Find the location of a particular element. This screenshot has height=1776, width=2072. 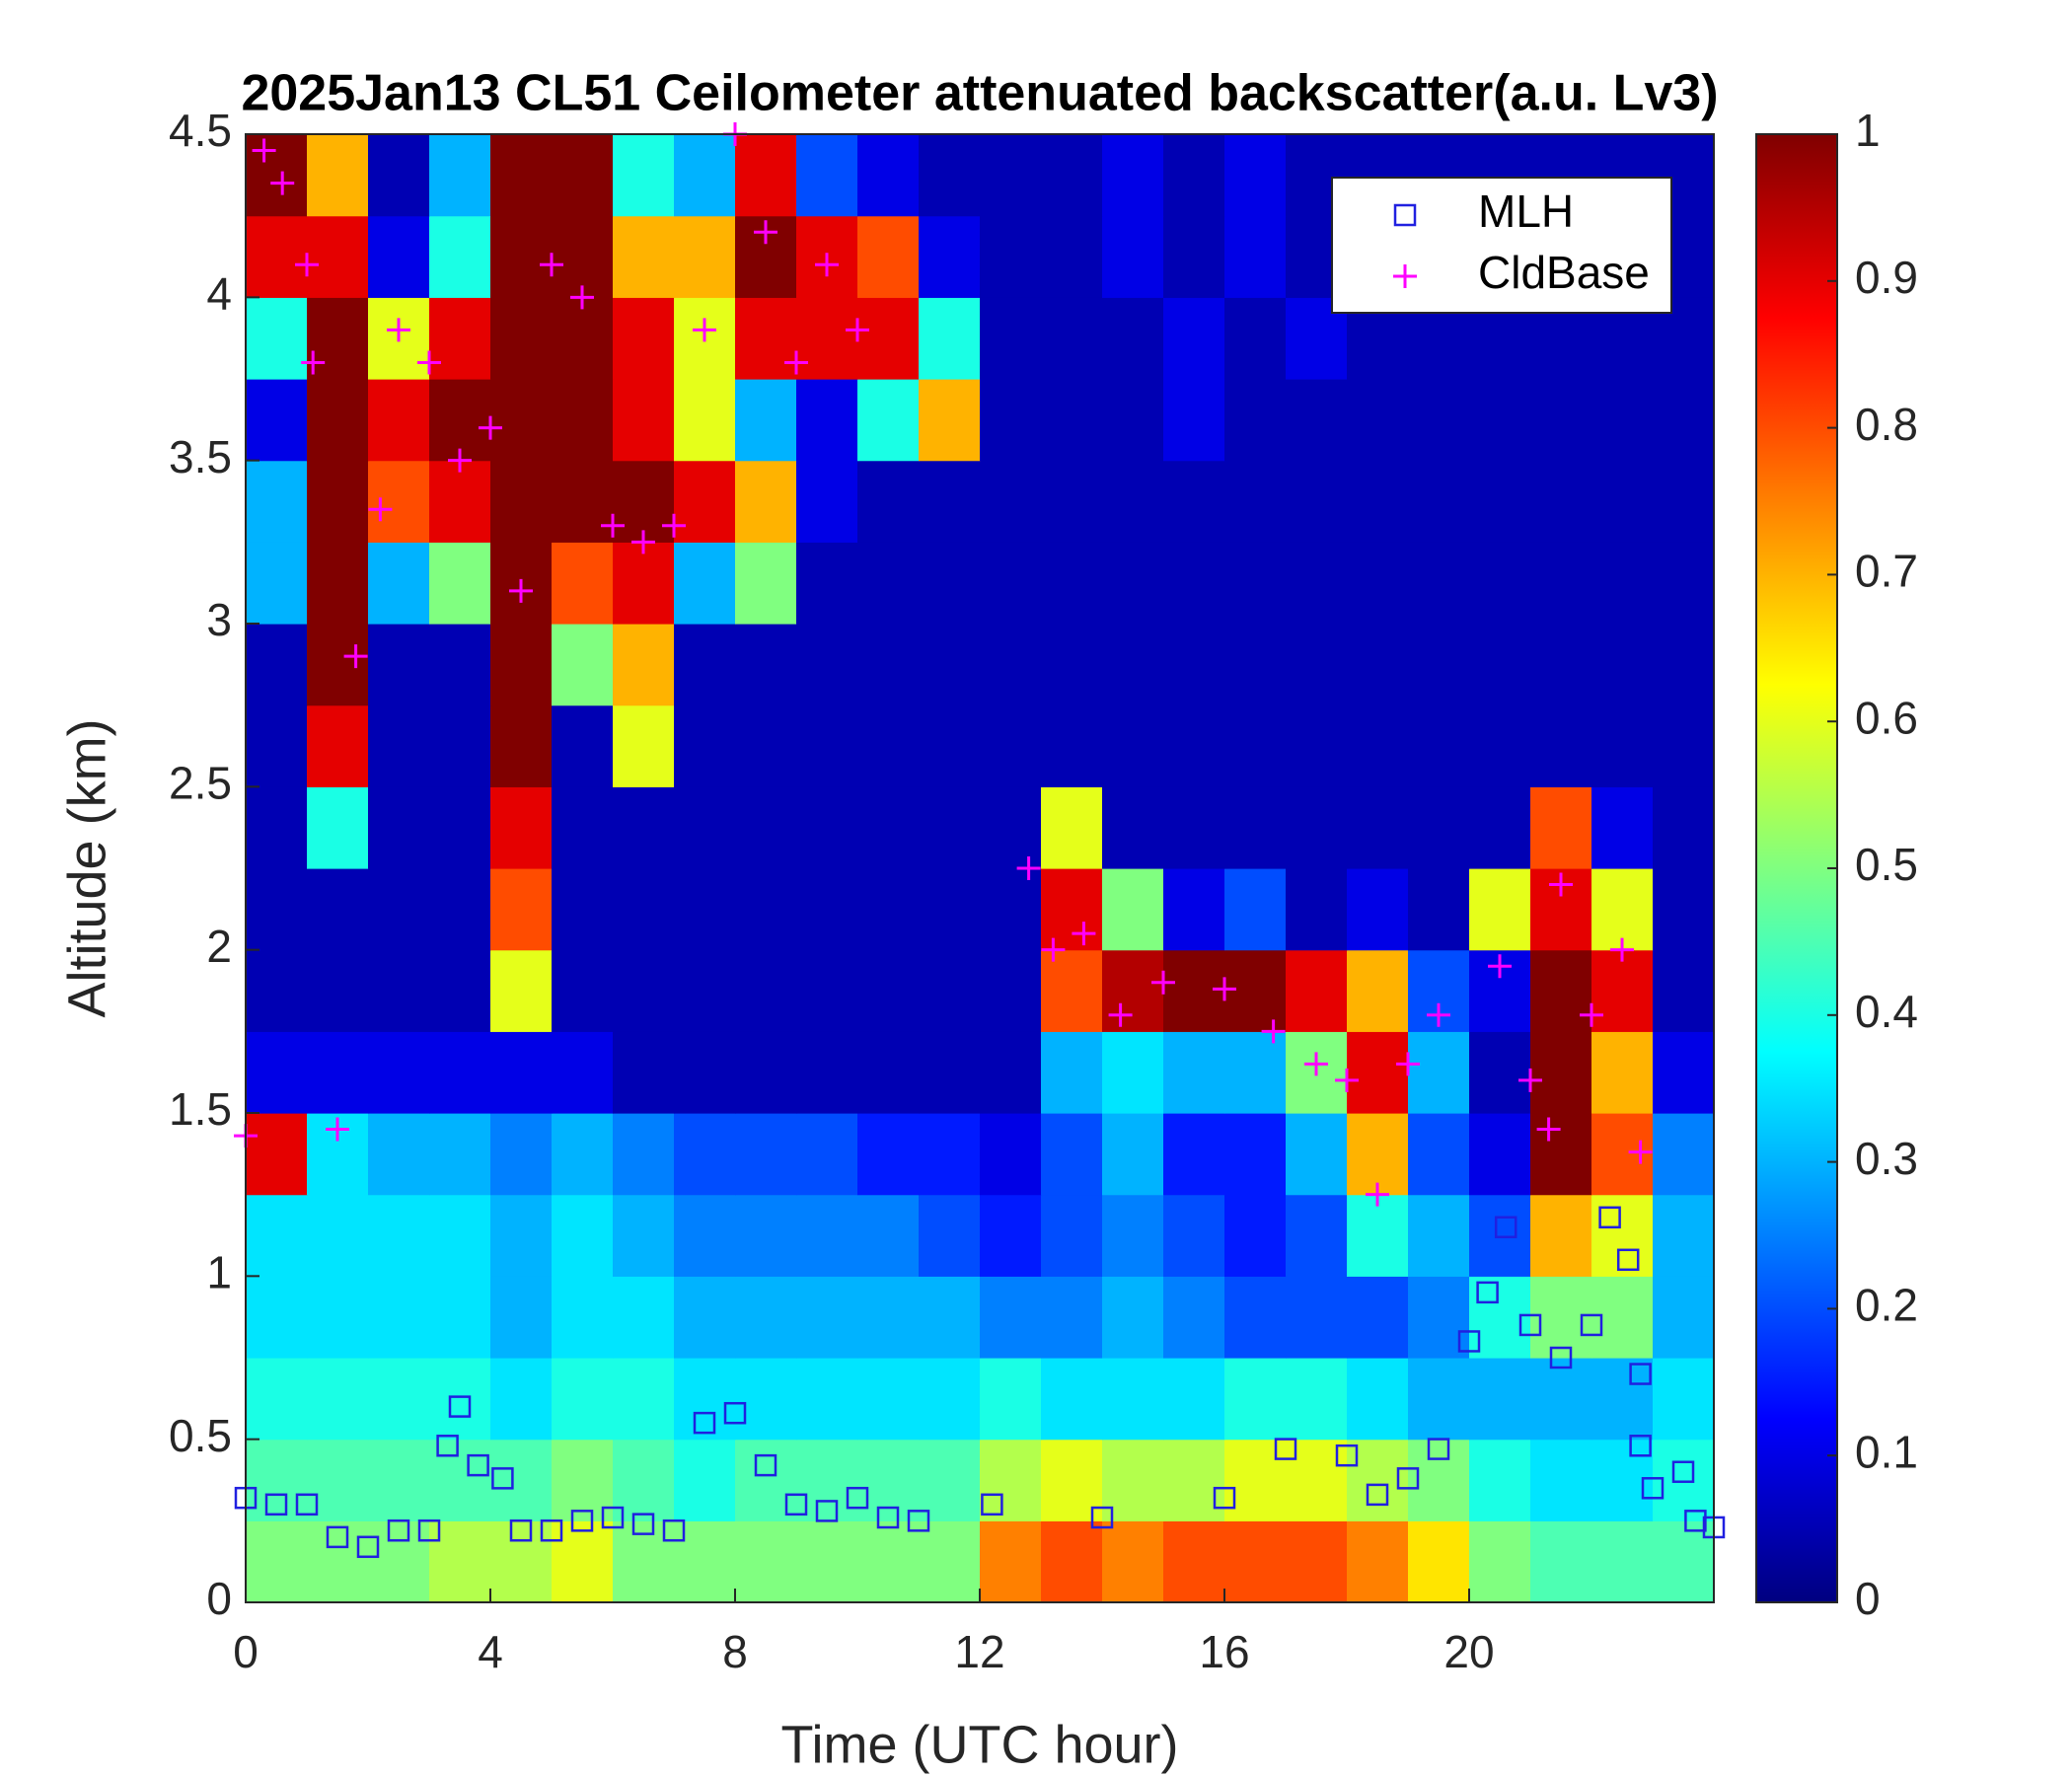

colorbar-tick-label: 0.6 is located at coordinates (1887, 718).